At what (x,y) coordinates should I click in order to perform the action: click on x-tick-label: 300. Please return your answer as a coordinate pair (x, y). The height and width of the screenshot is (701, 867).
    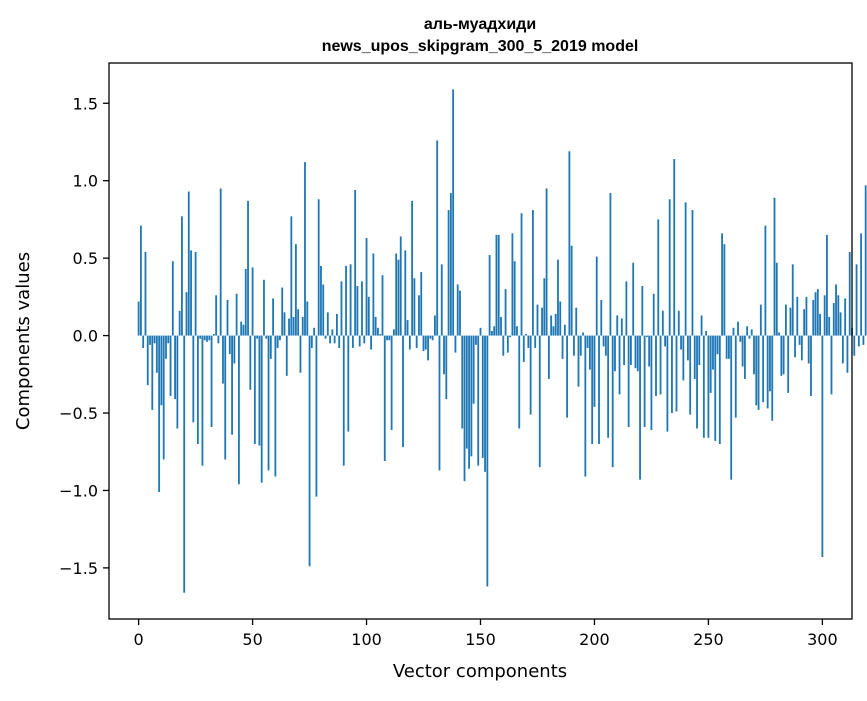
    Looking at the image, I should click on (822, 639).